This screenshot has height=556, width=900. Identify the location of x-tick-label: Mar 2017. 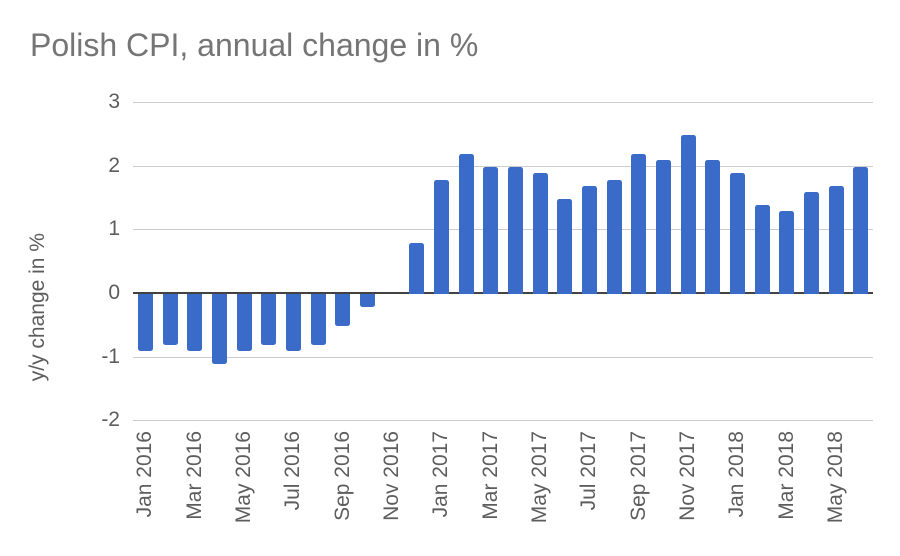
(490, 475).